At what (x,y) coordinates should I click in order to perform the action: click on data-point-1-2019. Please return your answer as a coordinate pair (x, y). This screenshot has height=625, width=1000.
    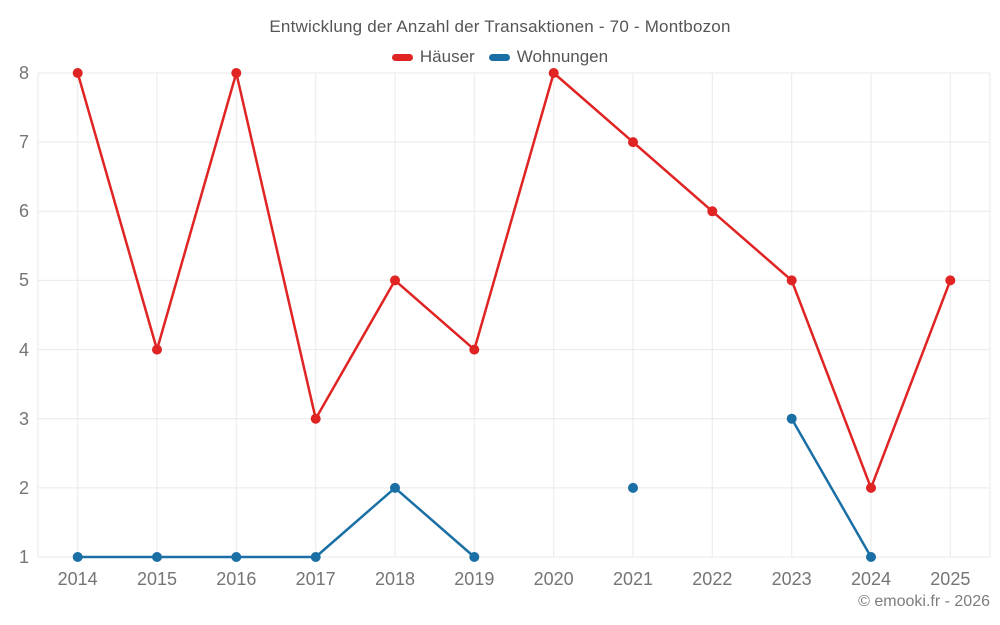
    Looking at the image, I should click on (474, 557).